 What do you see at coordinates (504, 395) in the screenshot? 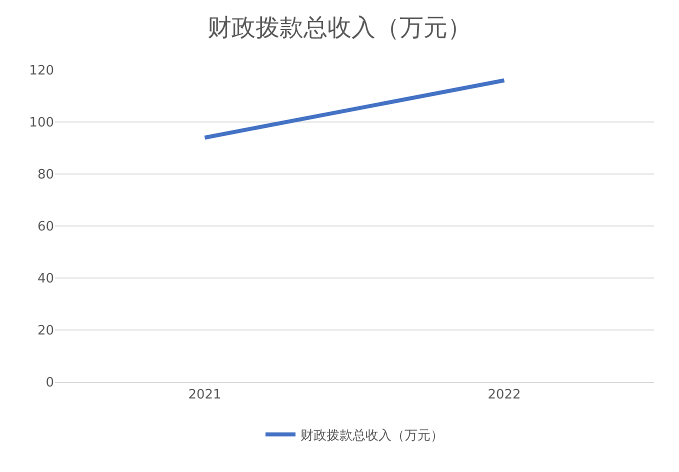
I see `x-tick-label: 2022` at bounding box center [504, 395].